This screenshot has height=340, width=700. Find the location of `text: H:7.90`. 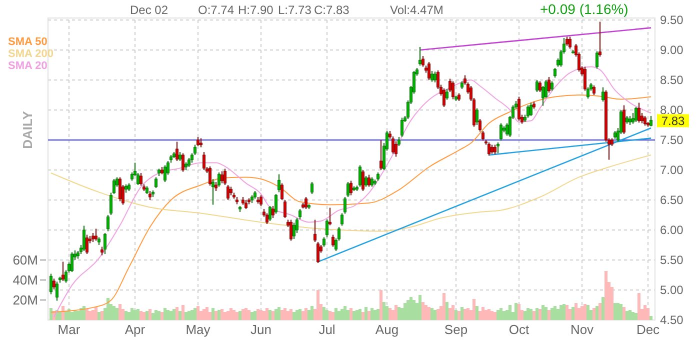

text: H:7.90 is located at coordinates (256, 10).